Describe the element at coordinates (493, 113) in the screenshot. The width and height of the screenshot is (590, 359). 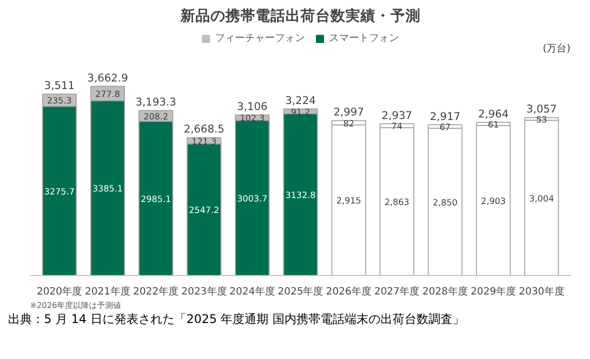
I see `total-label: 2,964` at that location.